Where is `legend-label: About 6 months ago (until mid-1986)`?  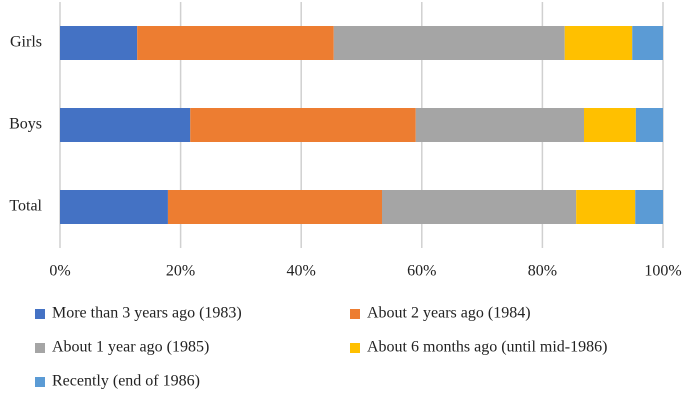 legend-label: About 6 months ago (until mid-1986) is located at coordinates (487, 347).